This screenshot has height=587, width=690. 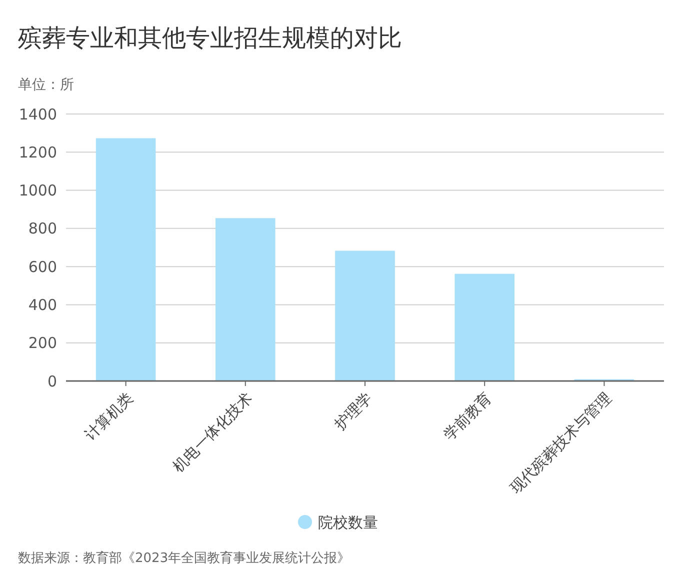 What do you see at coordinates (42, 305) in the screenshot?
I see `y-tick-label: 400` at bounding box center [42, 305].